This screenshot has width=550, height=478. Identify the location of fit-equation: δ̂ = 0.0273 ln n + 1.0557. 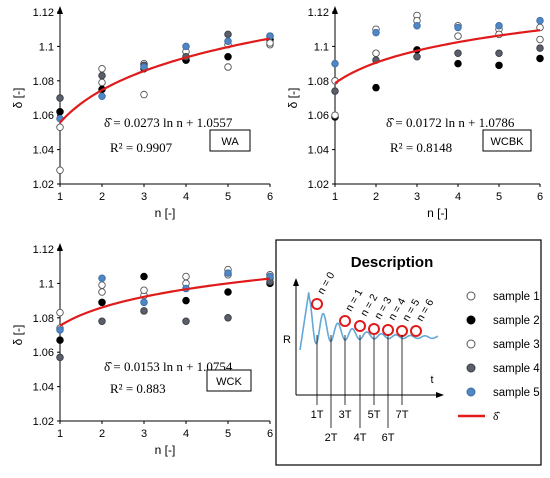
(168, 122).